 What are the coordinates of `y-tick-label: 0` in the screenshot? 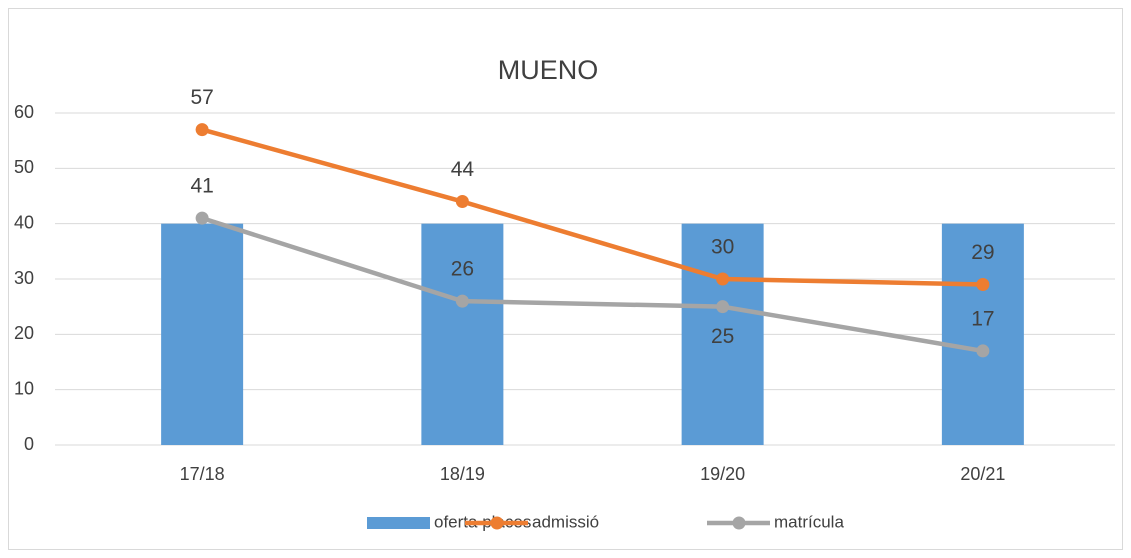 It's located at (29, 444).